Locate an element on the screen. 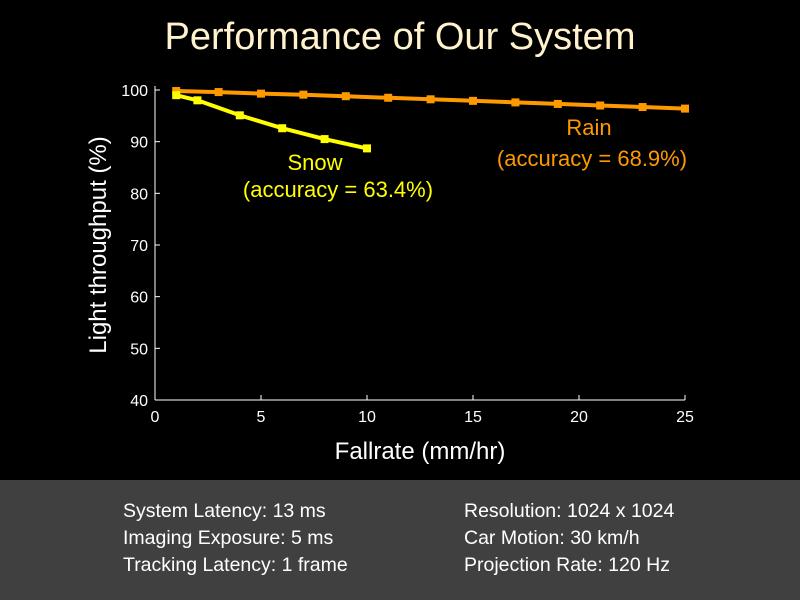 This screenshot has width=800, height=600. slide-title: Performance of Our System is located at coordinates (400, 37).